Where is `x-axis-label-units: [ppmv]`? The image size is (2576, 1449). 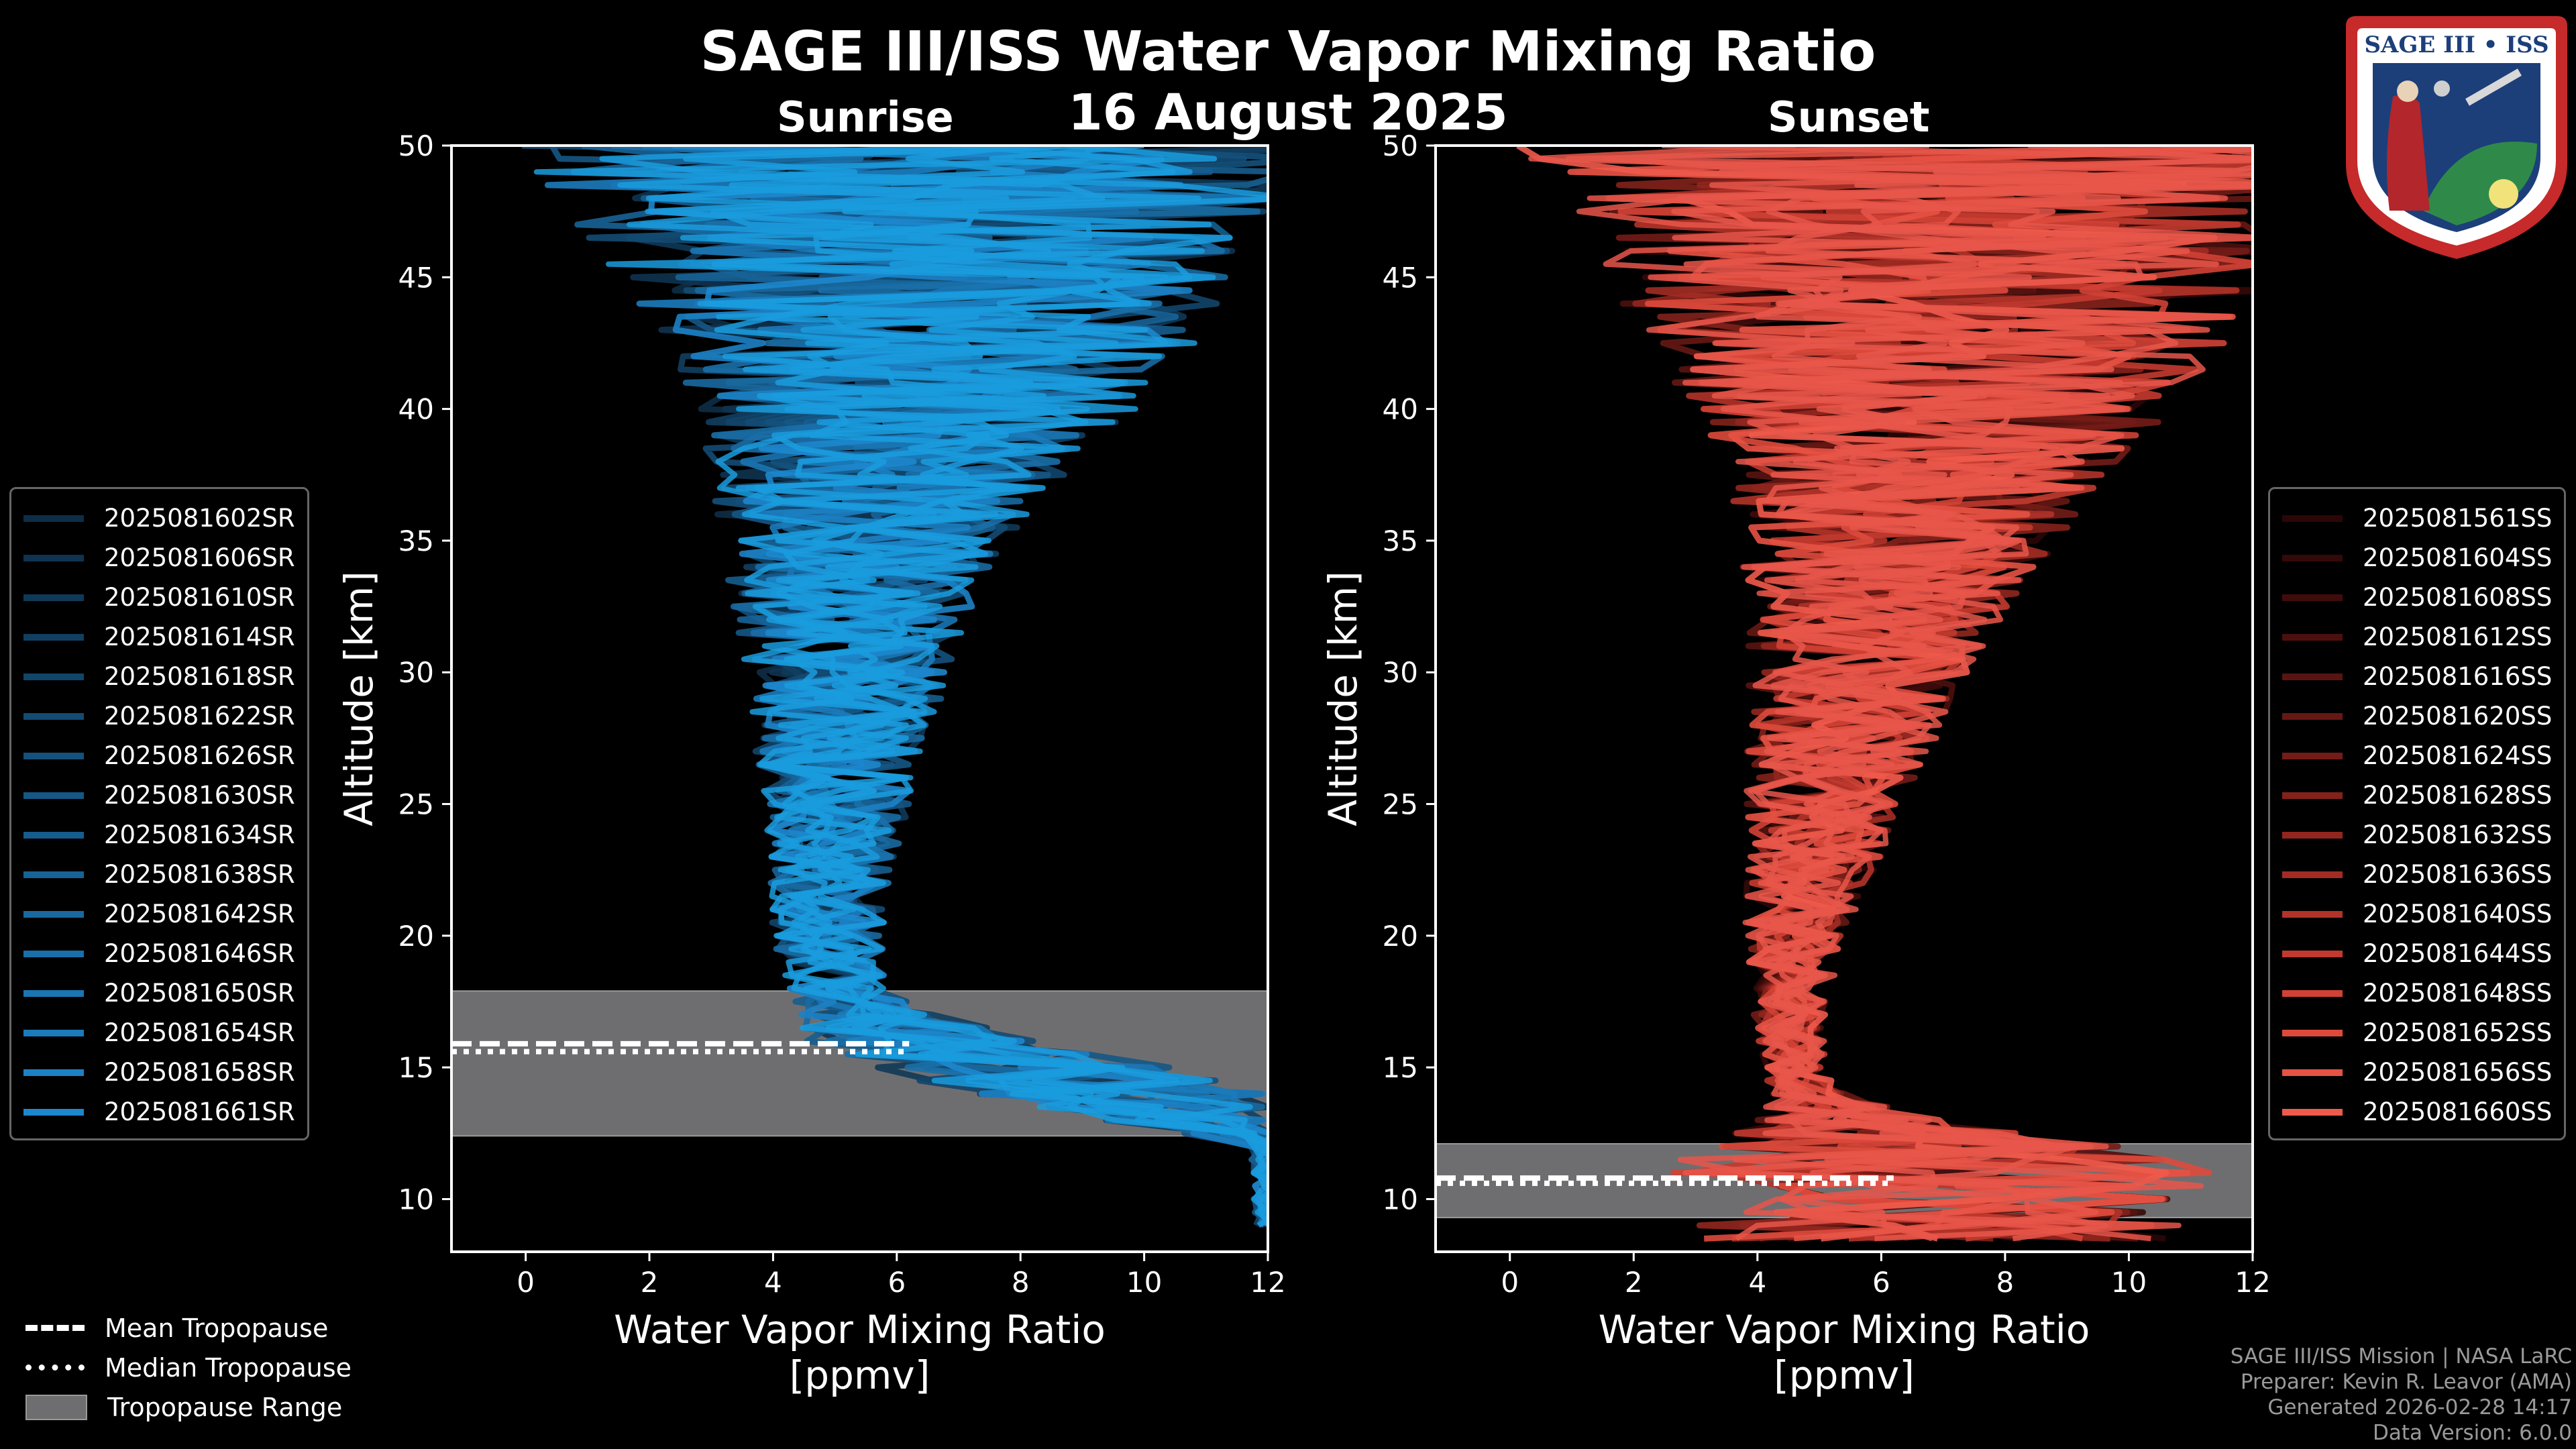 x-axis-label-units: [ppmv] is located at coordinates (860, 1375).